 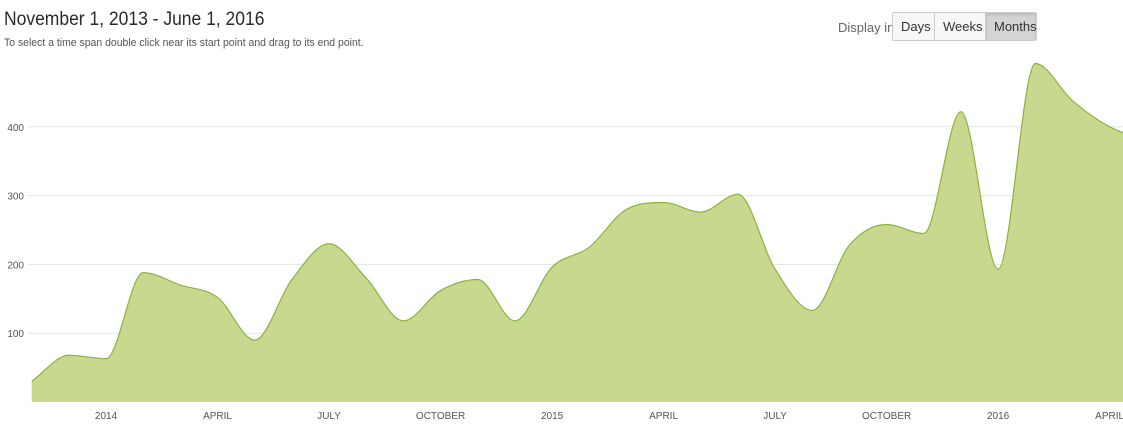 What do you see at coordinates (866, 27) in the screenshot?
I see `display-in-label: Display in` at bounding box center [866, 27].